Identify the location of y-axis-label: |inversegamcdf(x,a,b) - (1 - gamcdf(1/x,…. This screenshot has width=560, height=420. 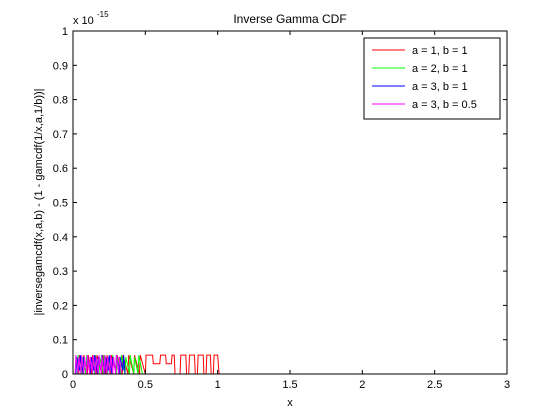
(39, 201).